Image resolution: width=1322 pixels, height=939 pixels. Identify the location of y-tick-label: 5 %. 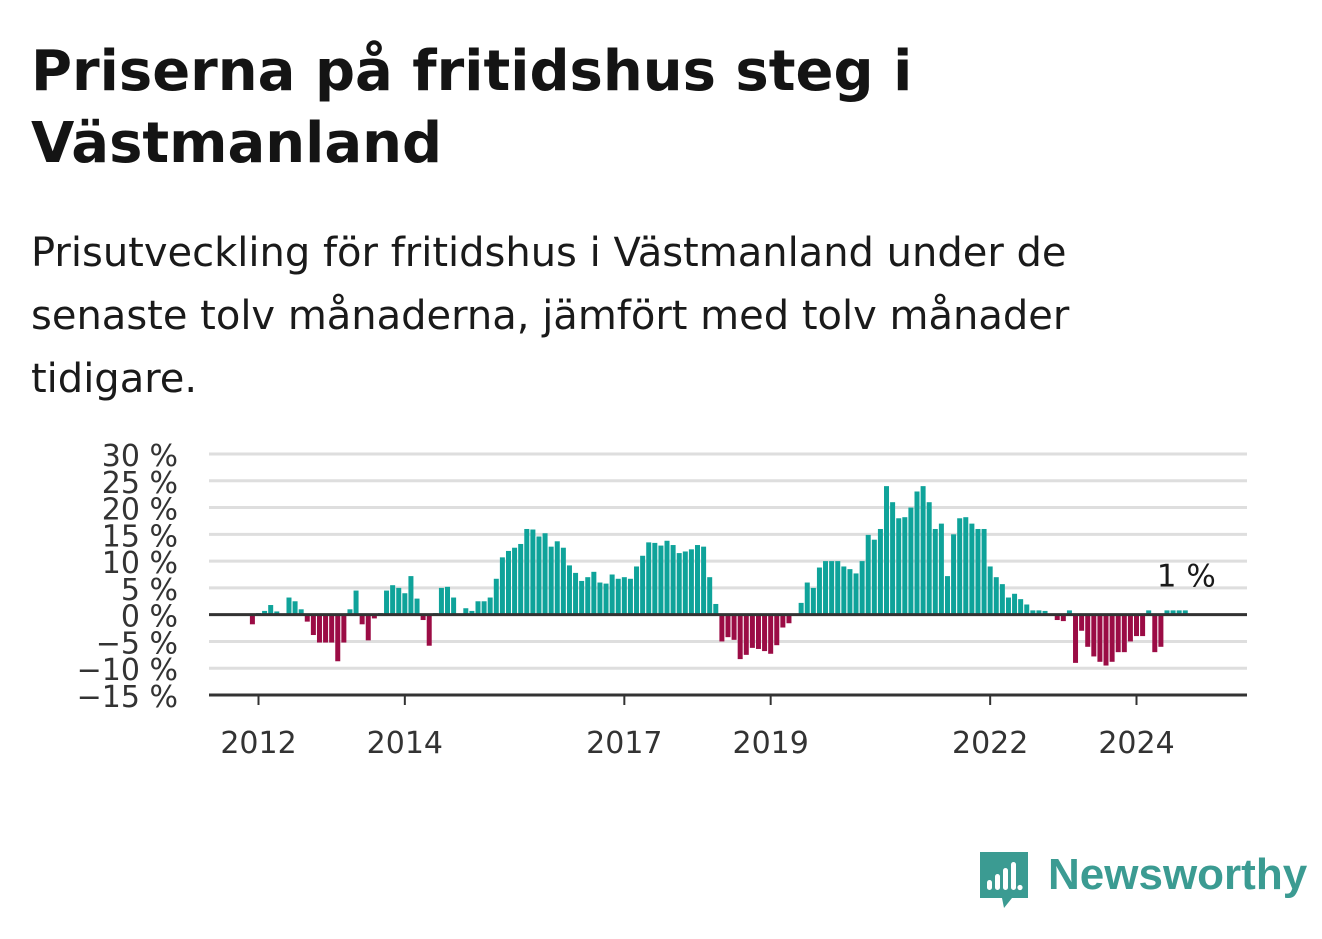
(149, 590).